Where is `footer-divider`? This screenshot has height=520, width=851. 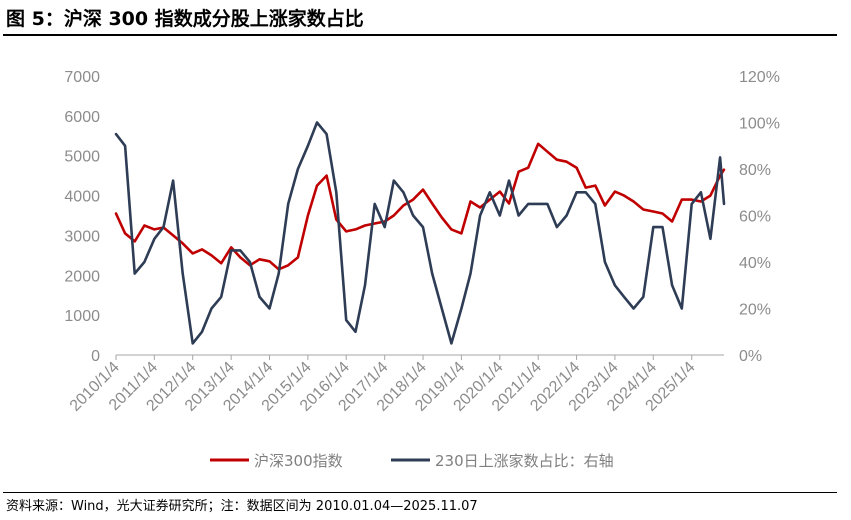 footer-divider is located at coordinates (420, 492).